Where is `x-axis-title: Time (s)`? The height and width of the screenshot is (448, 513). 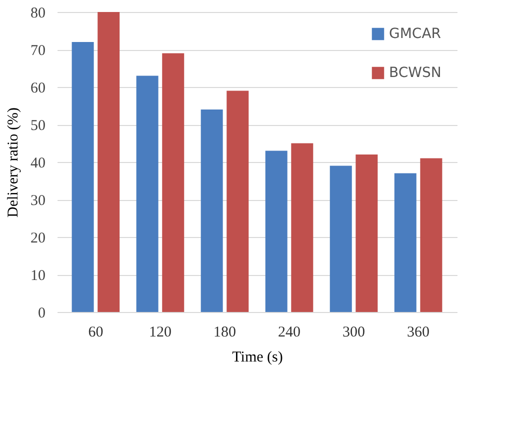 x-axis-title: Time (s) is located at coordinates (257, 358).